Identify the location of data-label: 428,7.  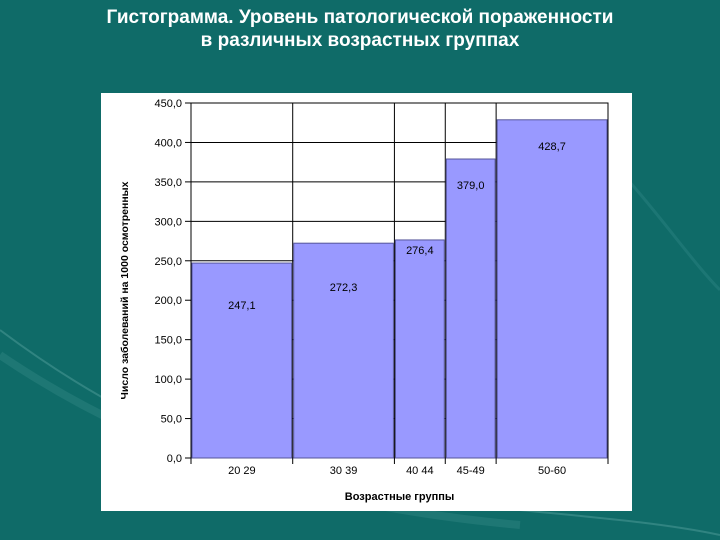
(552, 147).